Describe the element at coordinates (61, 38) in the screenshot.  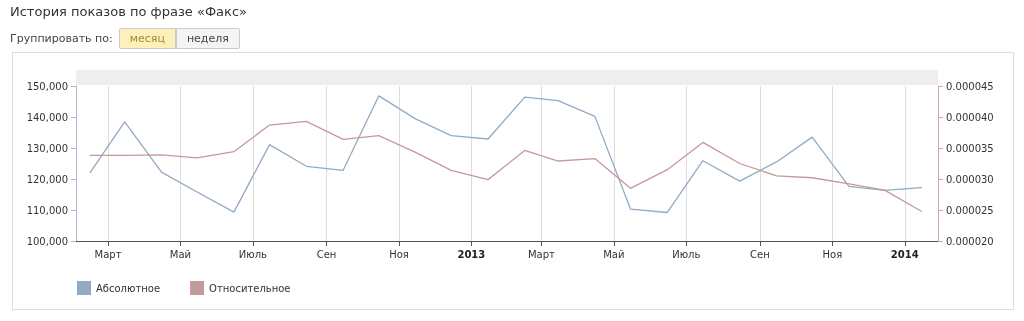
I see `text: Группировать по:` at that location.